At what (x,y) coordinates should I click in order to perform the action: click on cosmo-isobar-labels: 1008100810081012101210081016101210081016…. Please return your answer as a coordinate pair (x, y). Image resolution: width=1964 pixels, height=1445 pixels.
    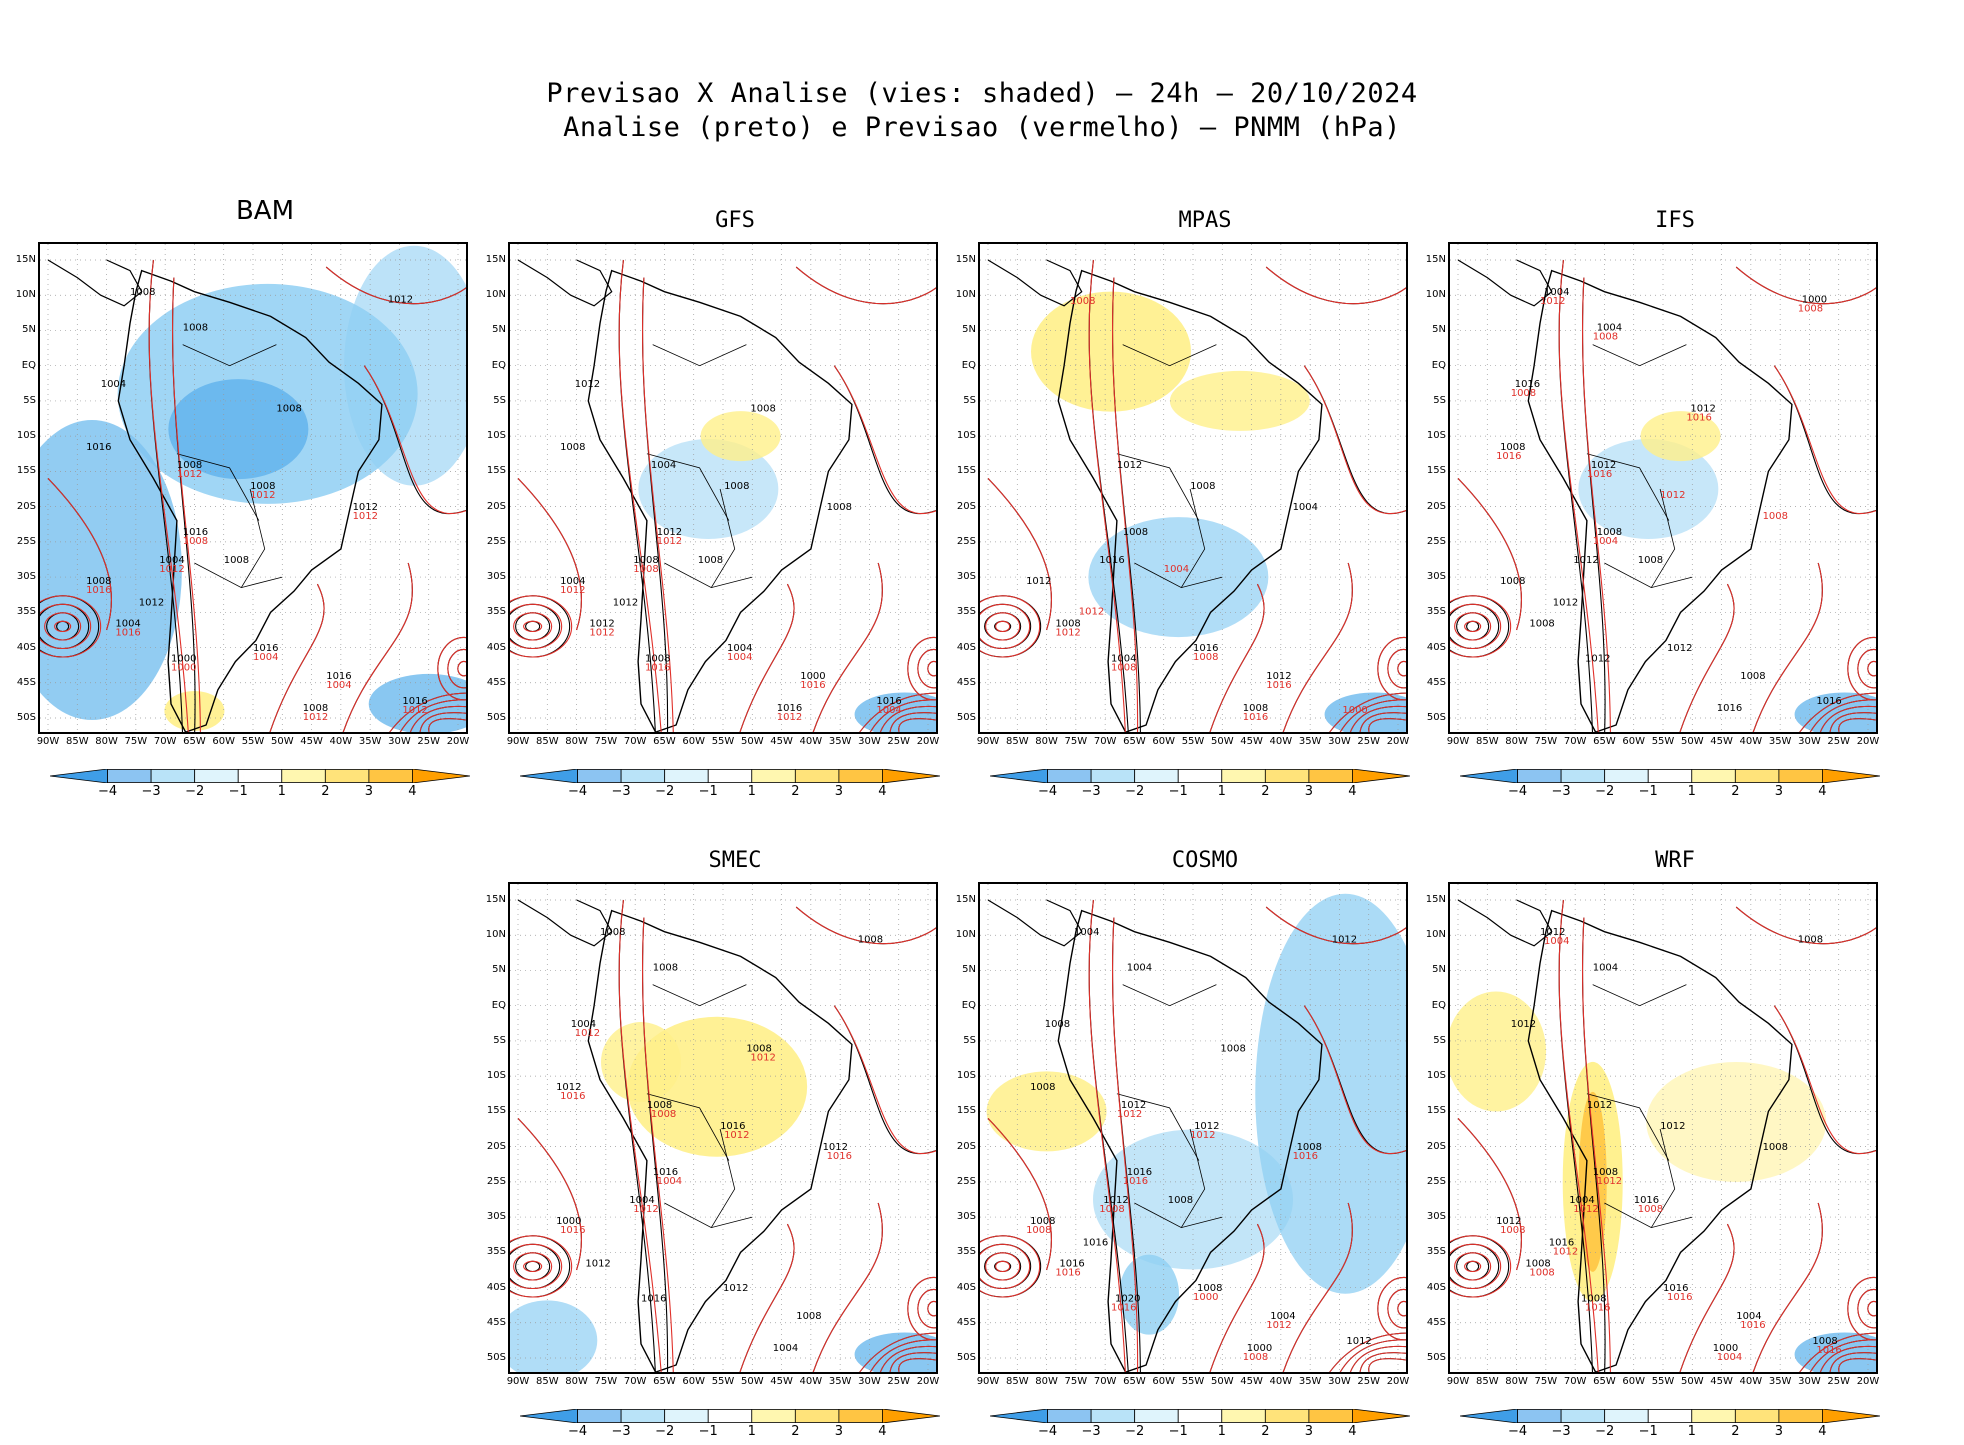
    Looking at the image, I should click on (1201, 1140).